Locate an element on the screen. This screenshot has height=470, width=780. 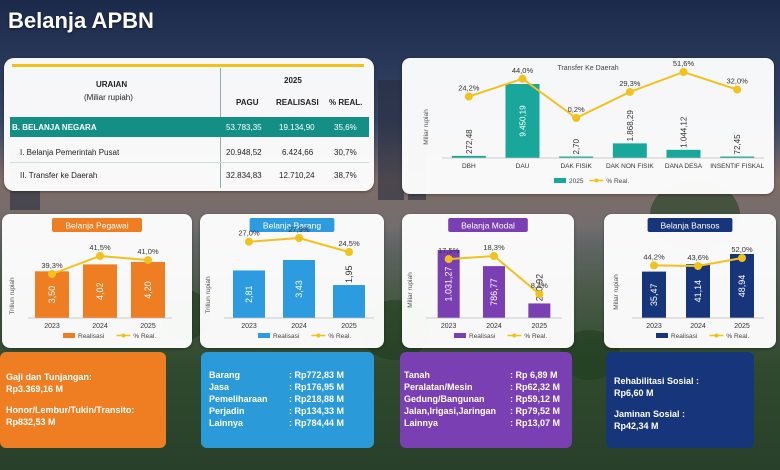
info-line: Rp3.369,16 M is located at coordinates (35, 389).